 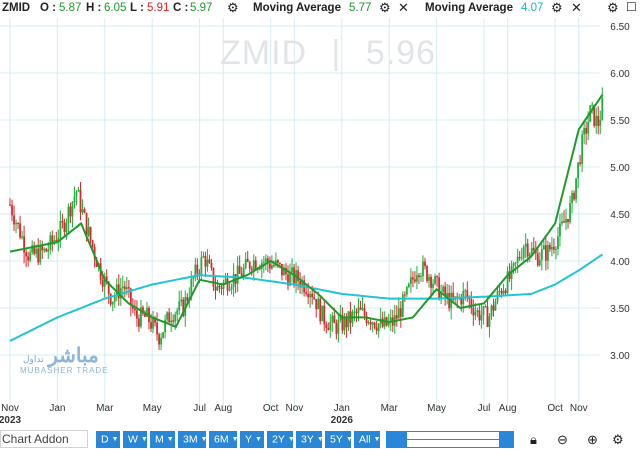 I want to click on x-tick-label-1: Jan, so click(x=57, y=408).